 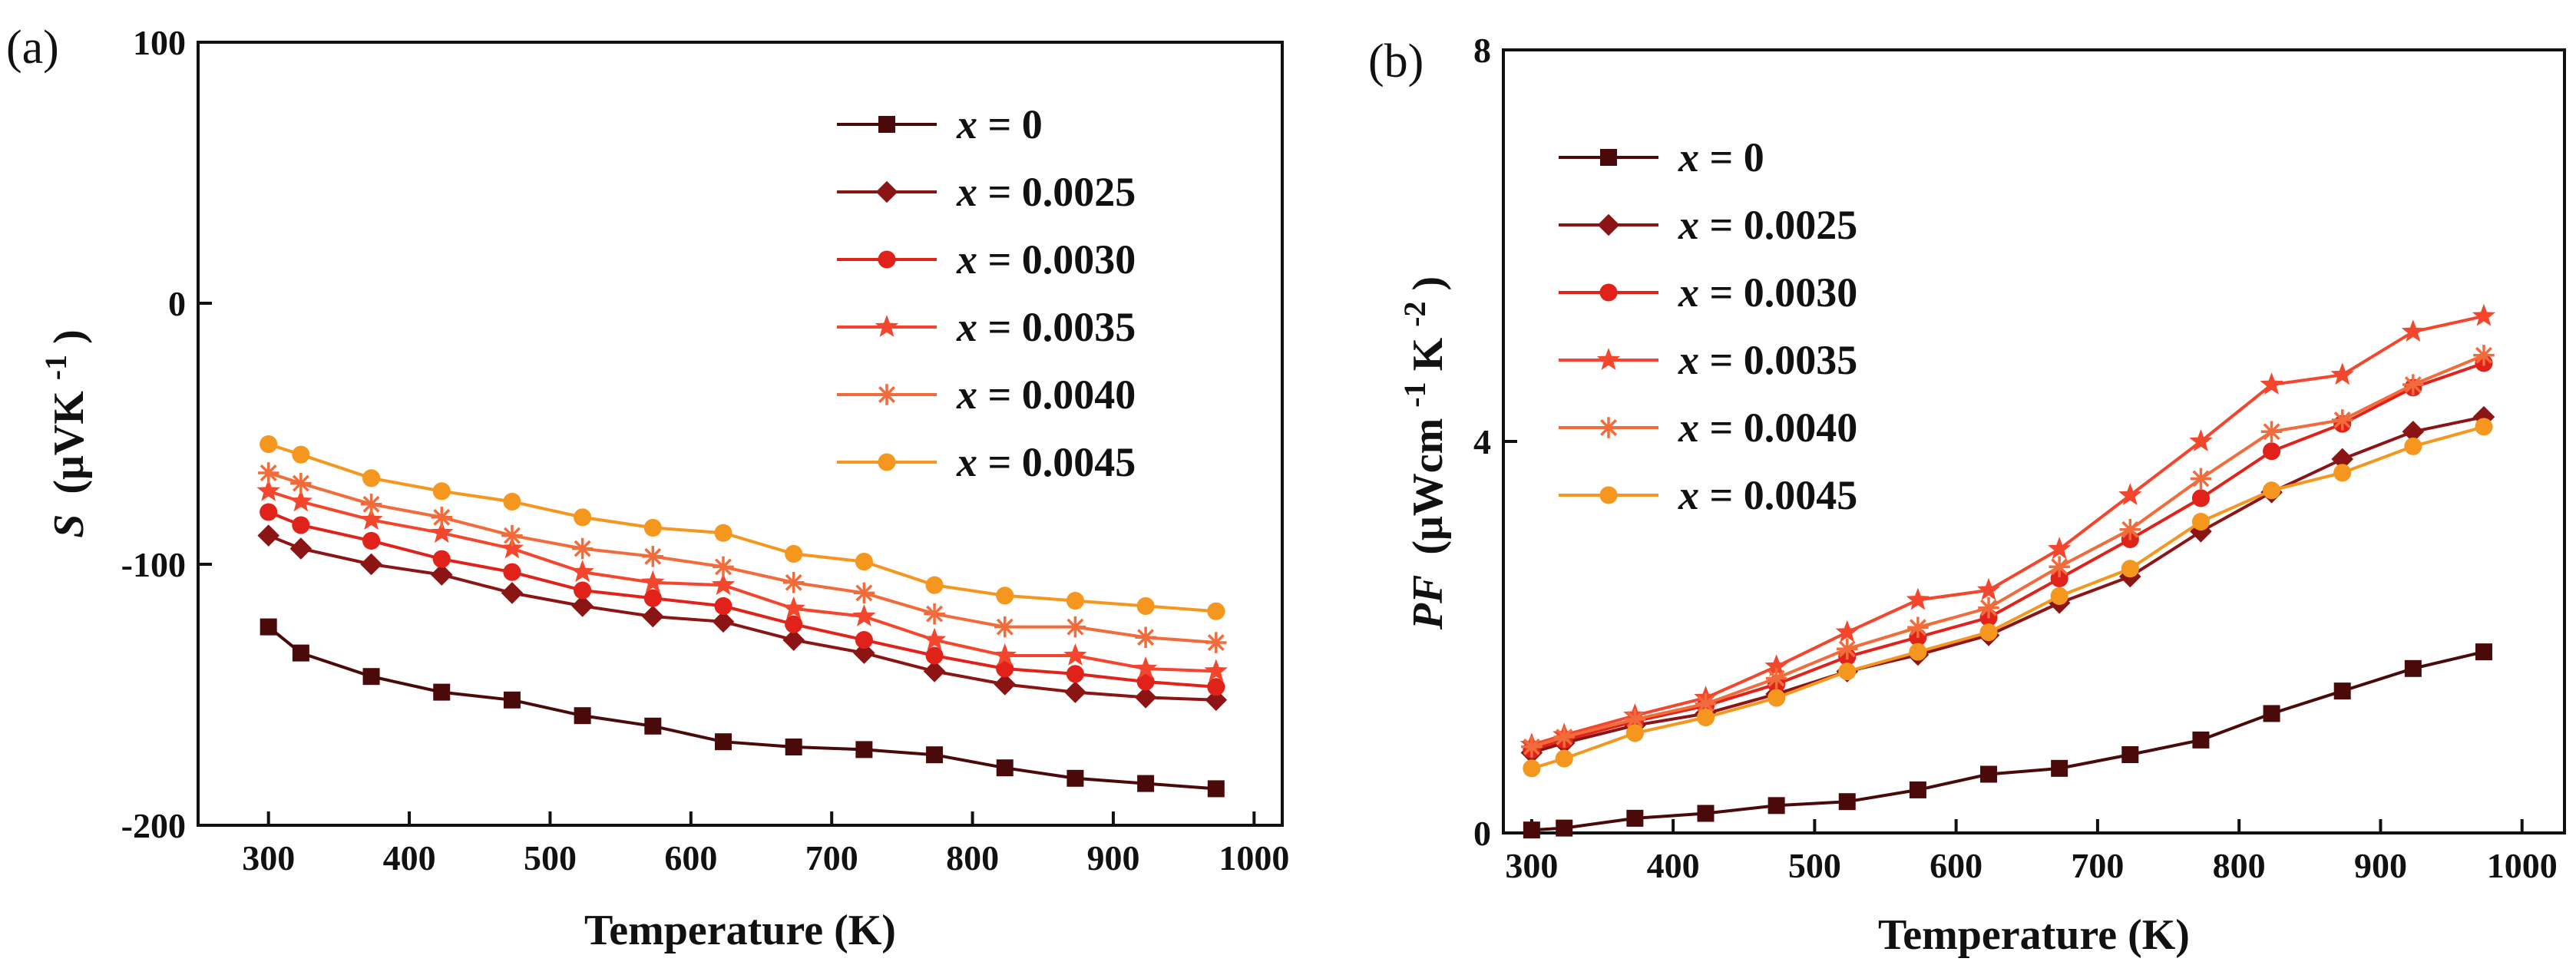 I want to click on y-tick-label: 4, so click(x=1482, y=441).